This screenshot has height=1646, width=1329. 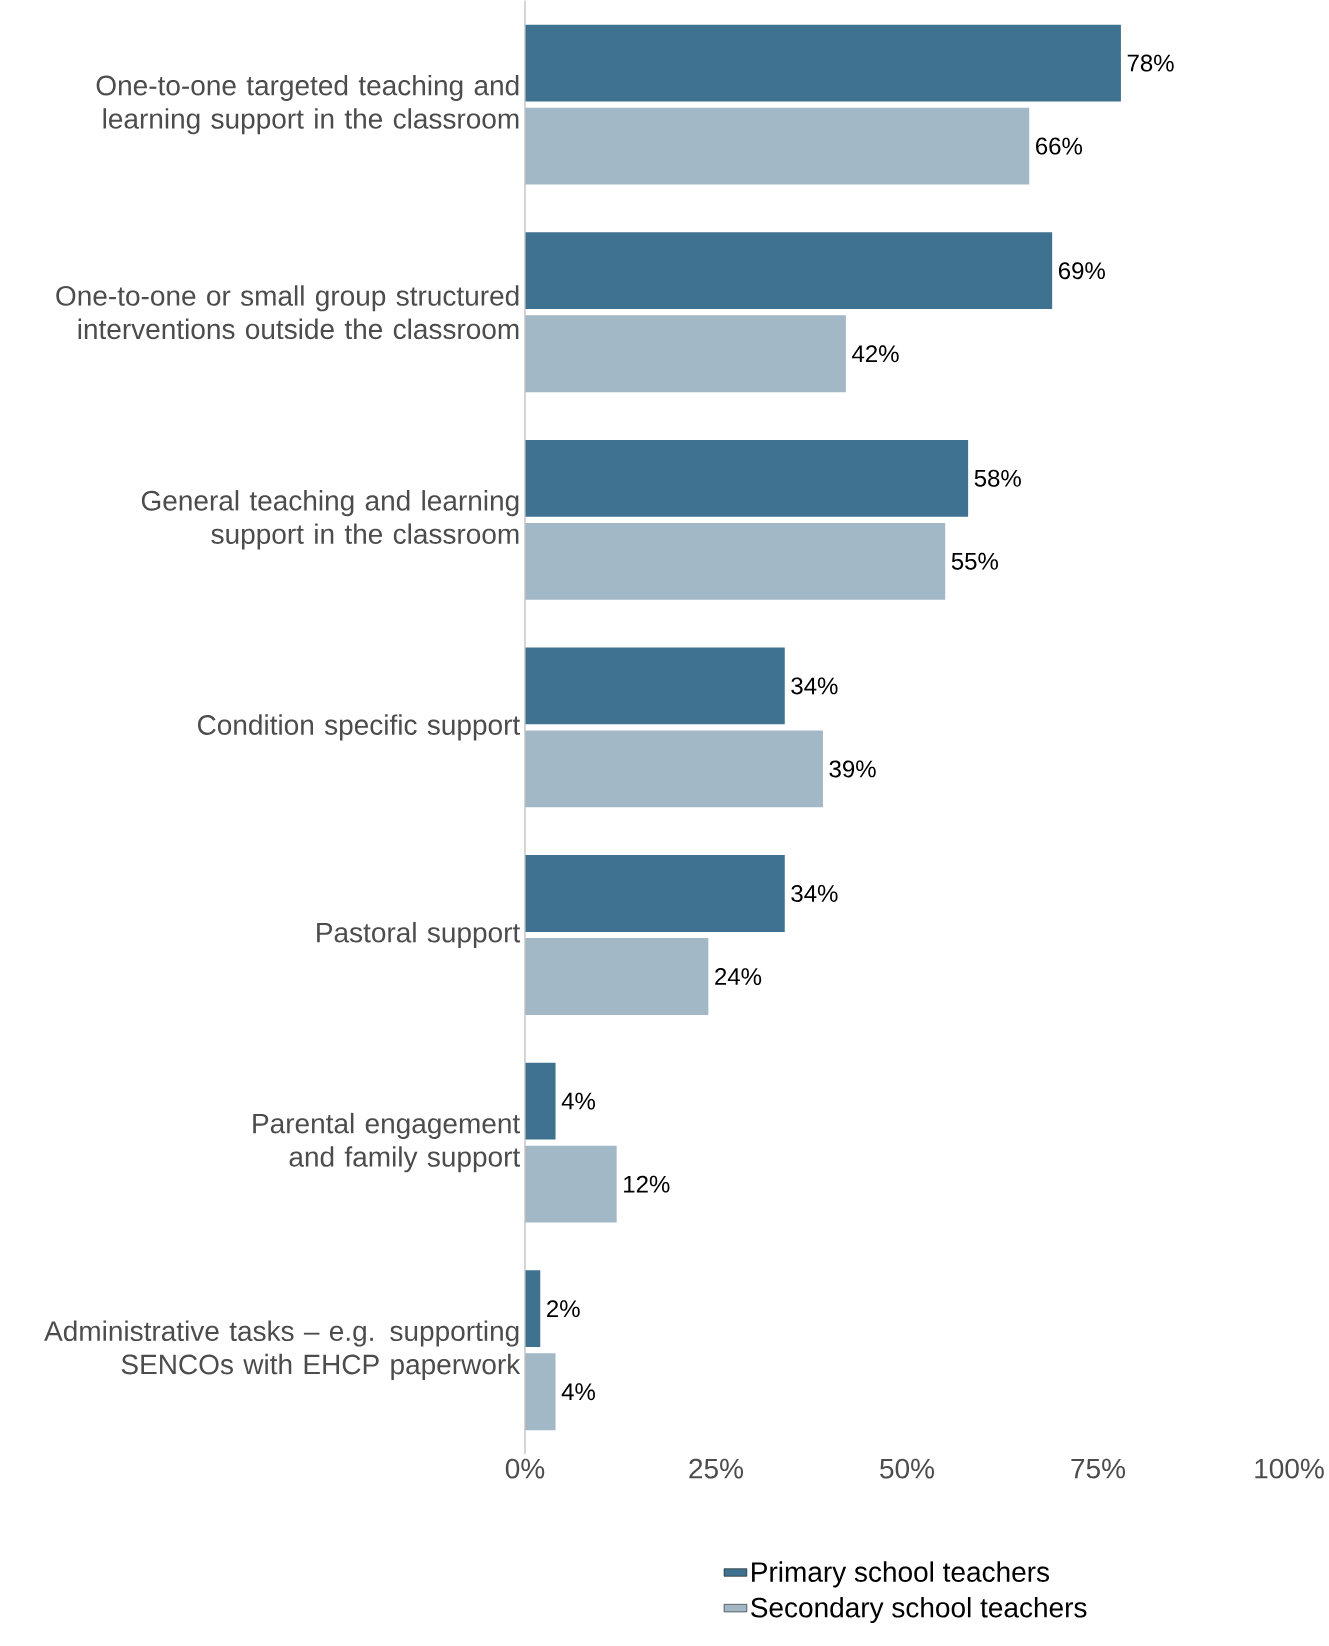 I want to click on data-label: 66%, so click(x=1059, y=146).